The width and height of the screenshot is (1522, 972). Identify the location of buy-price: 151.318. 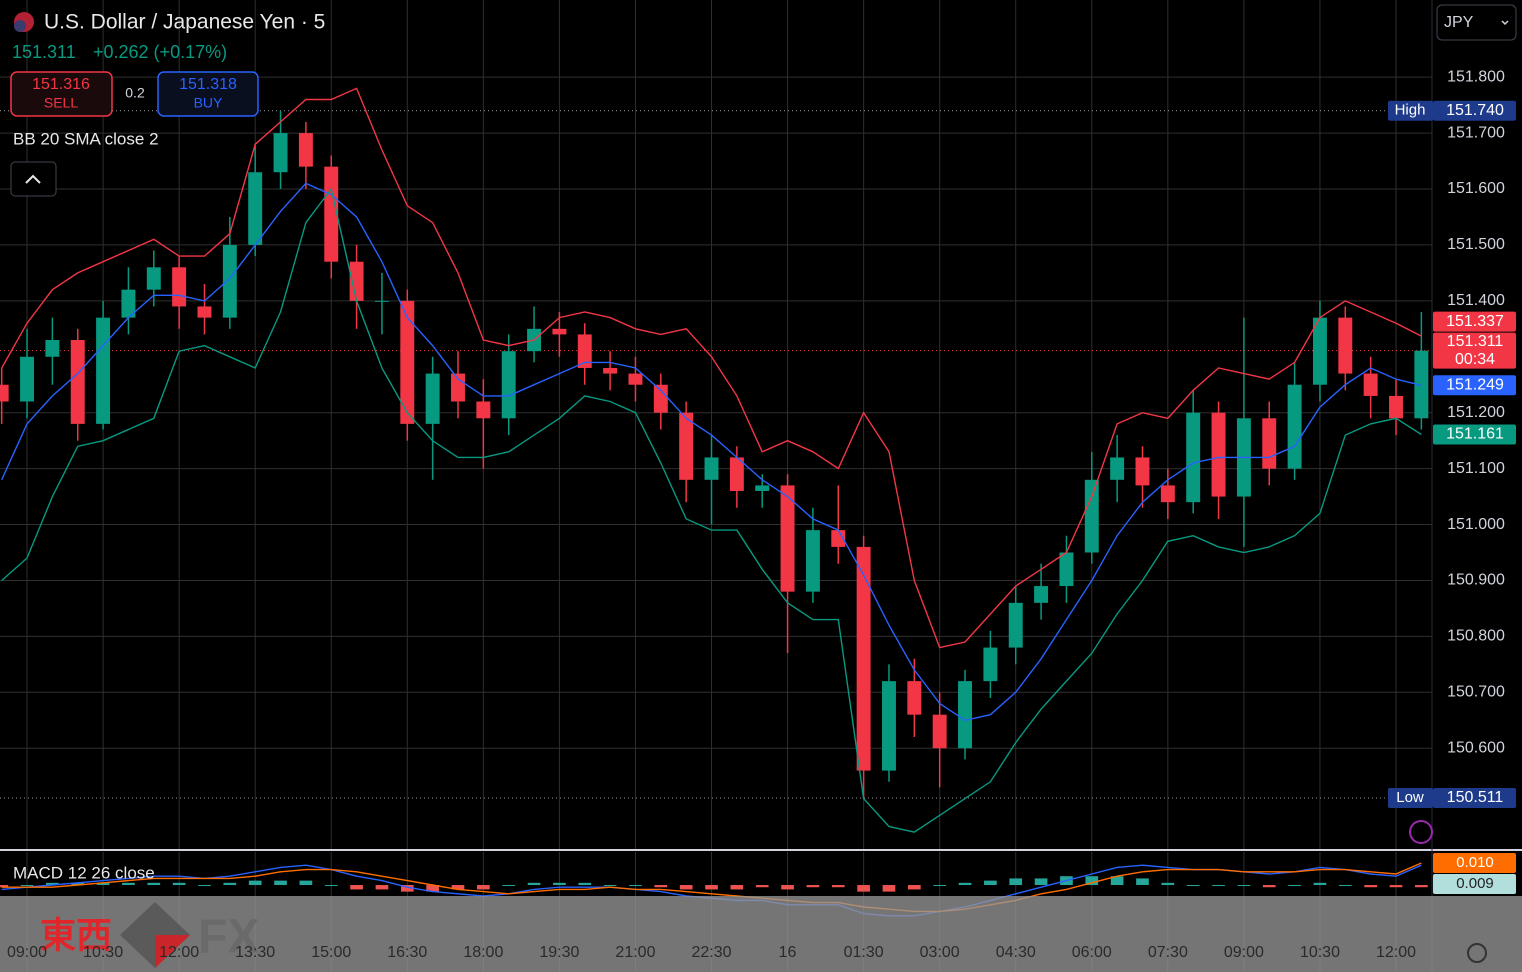
(208, 84).